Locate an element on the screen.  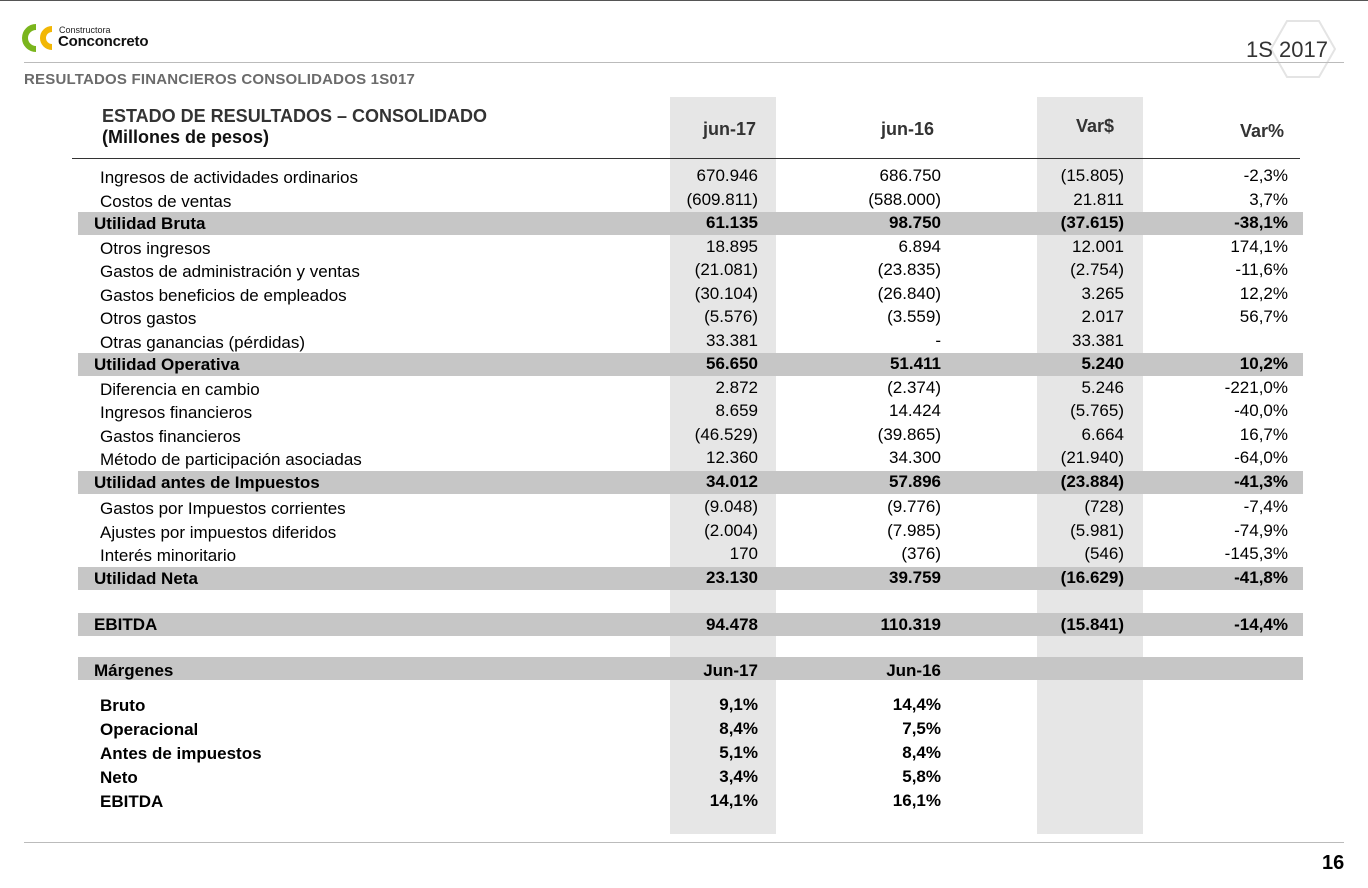
table-row-label: Utilidad Neta is located at coordinates (146, 578).